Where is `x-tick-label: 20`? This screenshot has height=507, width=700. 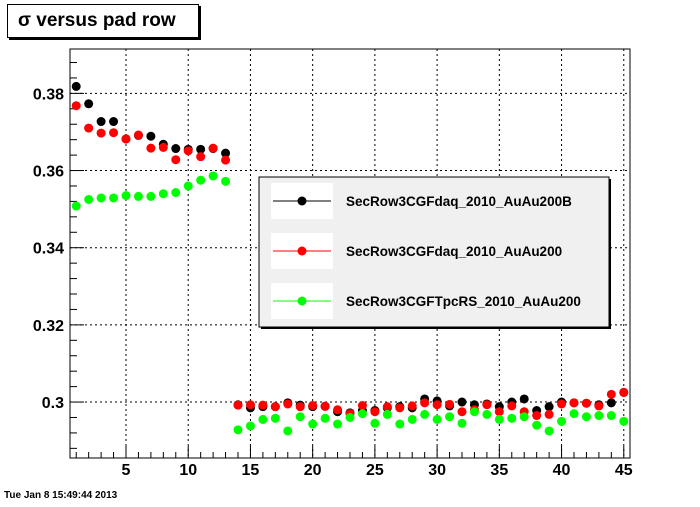 x-tick-label: 20 is located at coordinates (313, 470).